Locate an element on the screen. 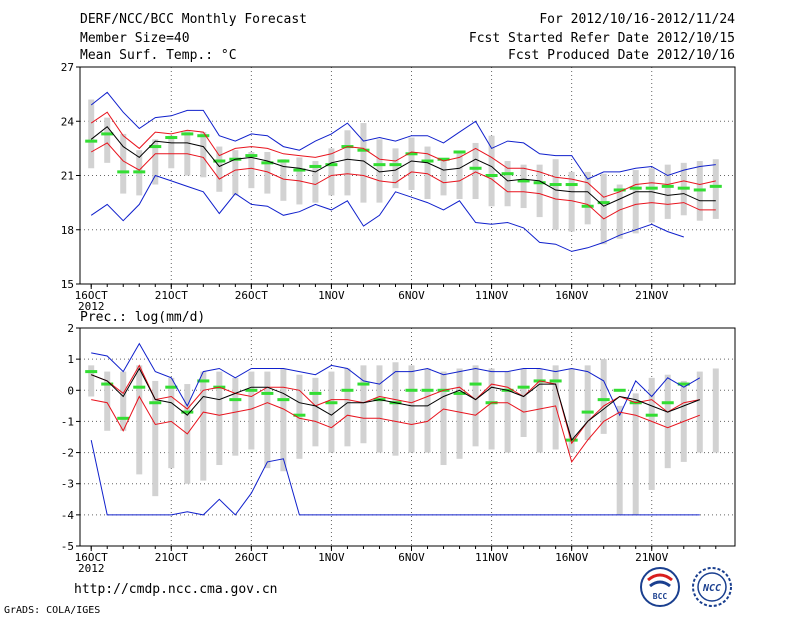 This screenshot has width=800, height=618. prec-xtick-label: 21NOV is located at coordinates (651, 557).